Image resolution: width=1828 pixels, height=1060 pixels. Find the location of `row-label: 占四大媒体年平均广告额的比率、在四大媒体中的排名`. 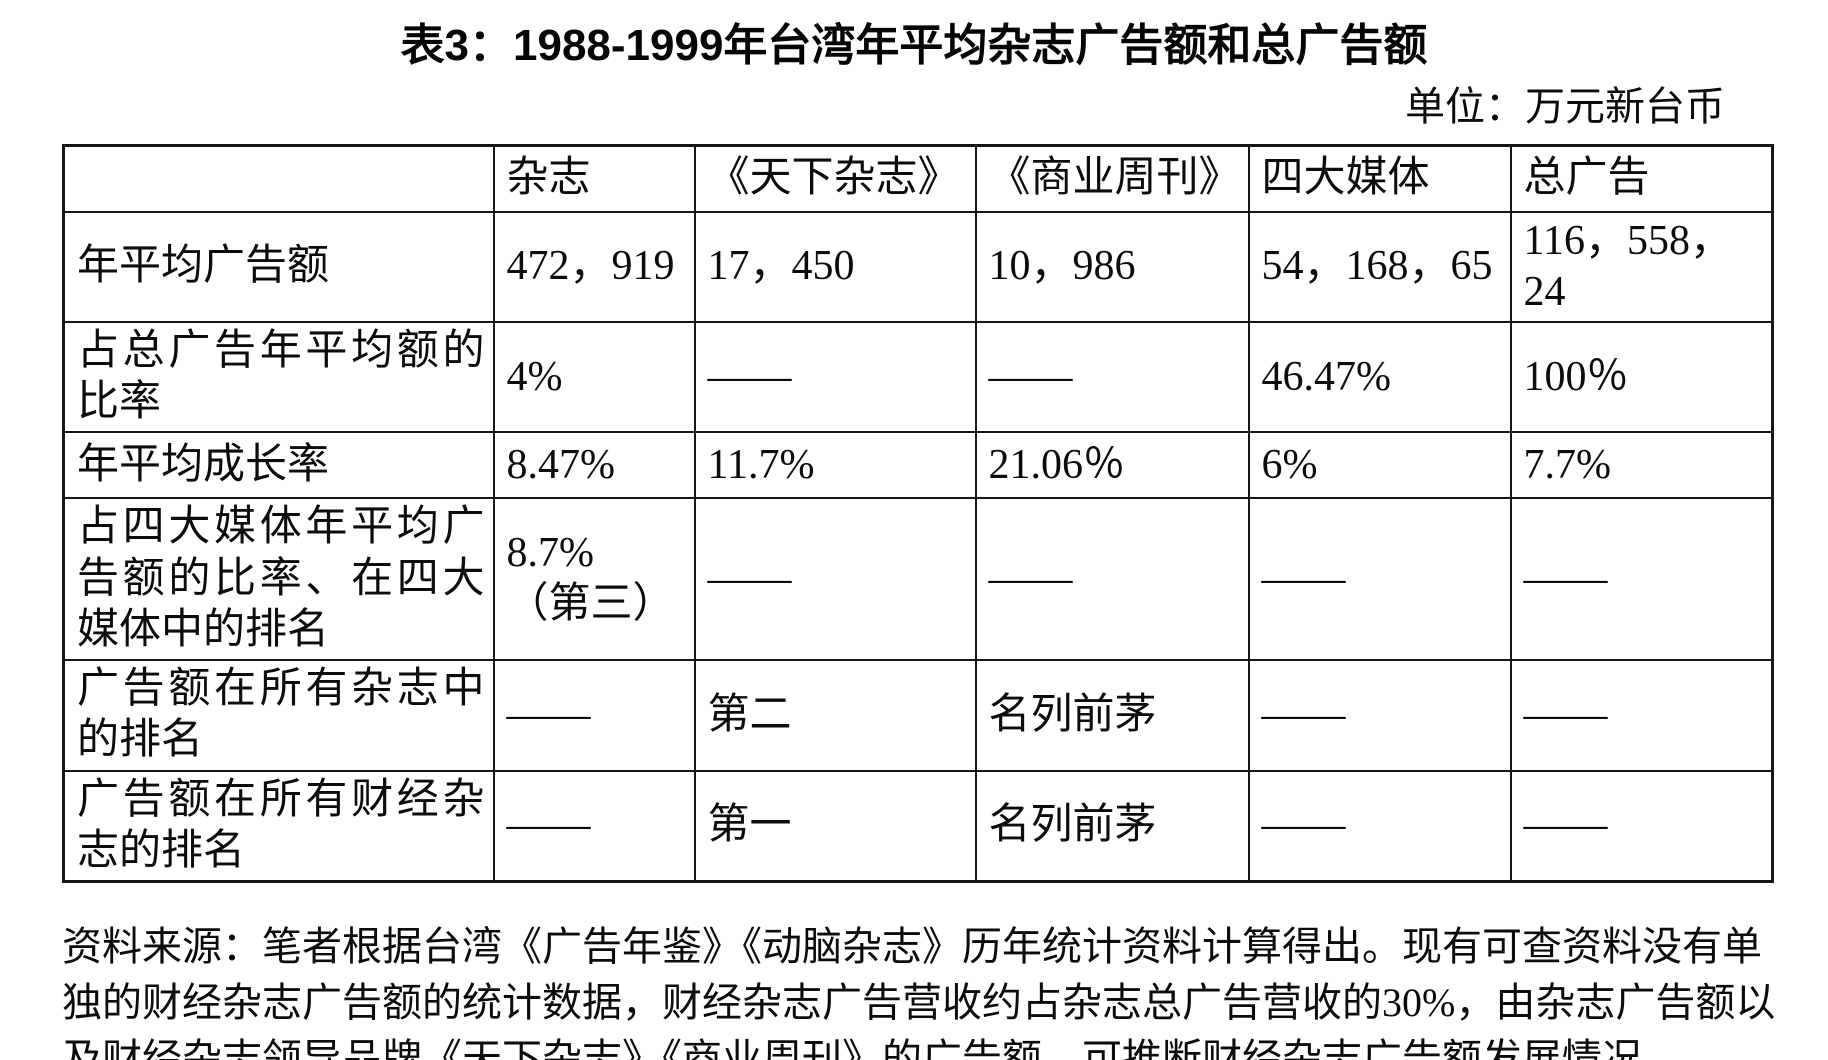

row-label: 占四大媒体年平均广告额的比率、在四大媒体中的排名 is located at coordinates (278, 579).